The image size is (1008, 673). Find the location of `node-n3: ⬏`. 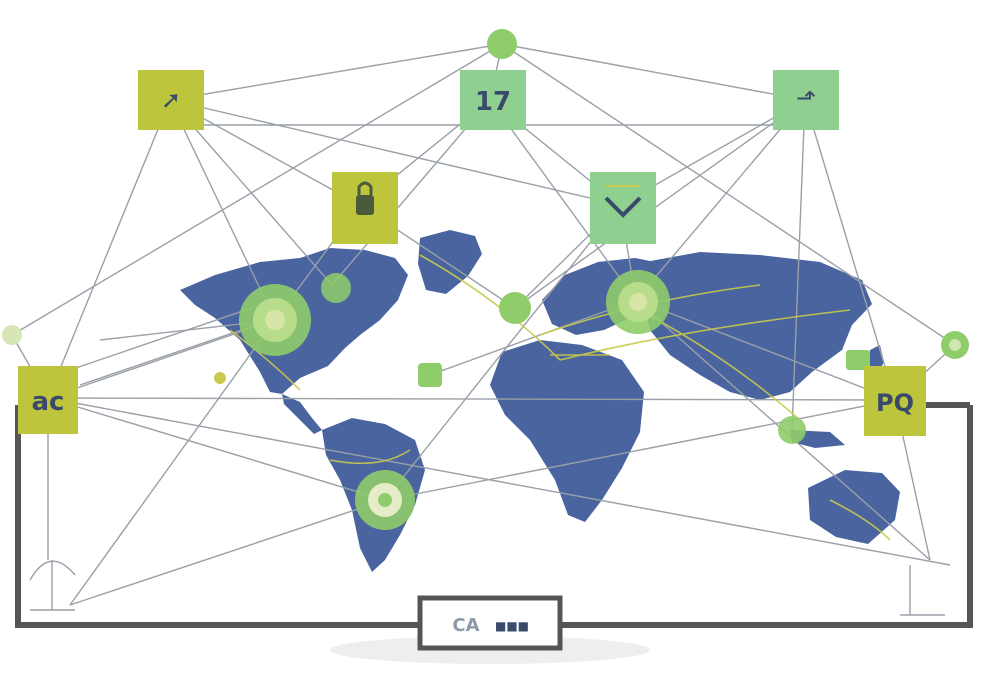

node-n3: ⬏ is located at coordinates (806, 100).